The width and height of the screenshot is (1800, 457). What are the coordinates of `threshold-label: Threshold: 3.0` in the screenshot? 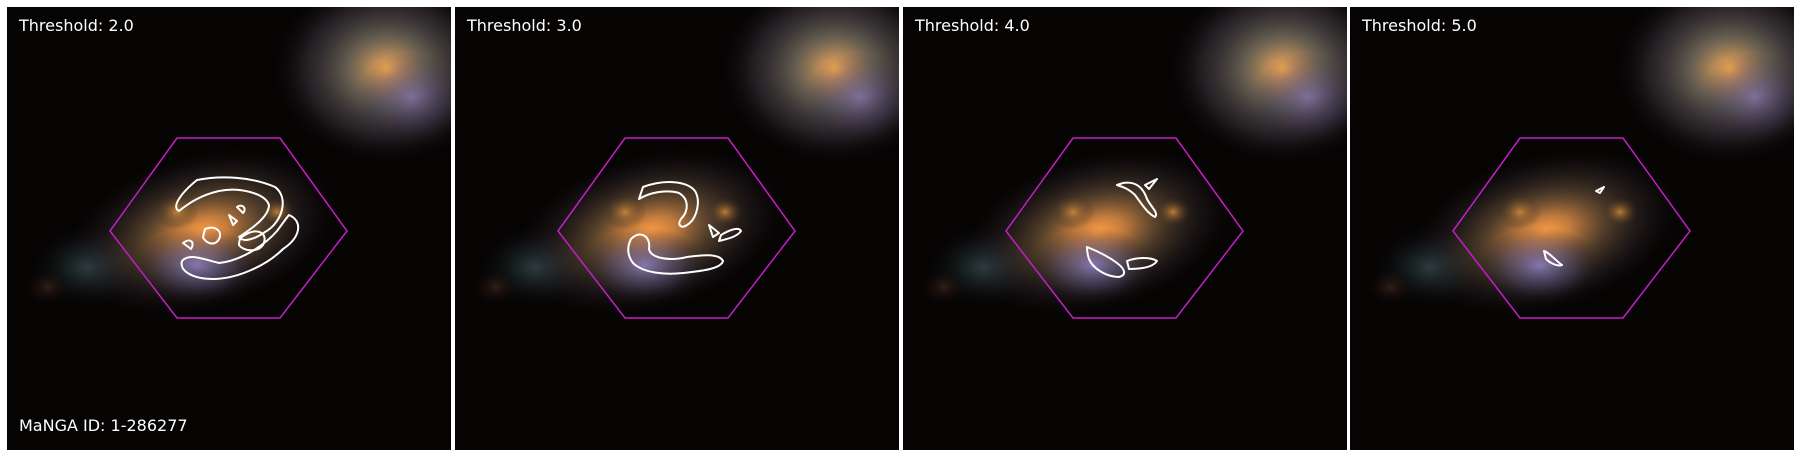 It's located at (524, 25).